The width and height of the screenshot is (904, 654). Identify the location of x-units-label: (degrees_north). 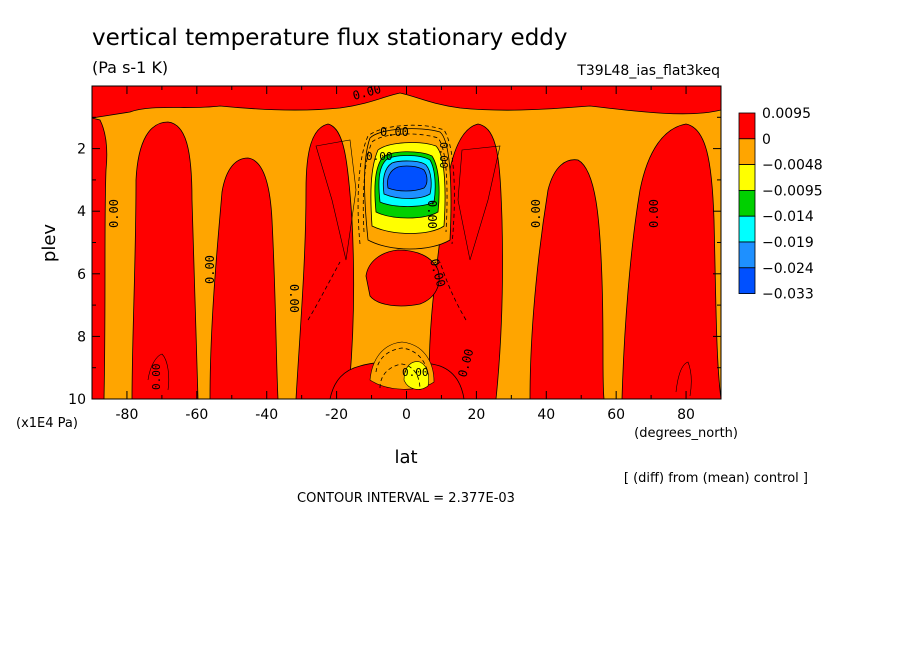
(686, 433).